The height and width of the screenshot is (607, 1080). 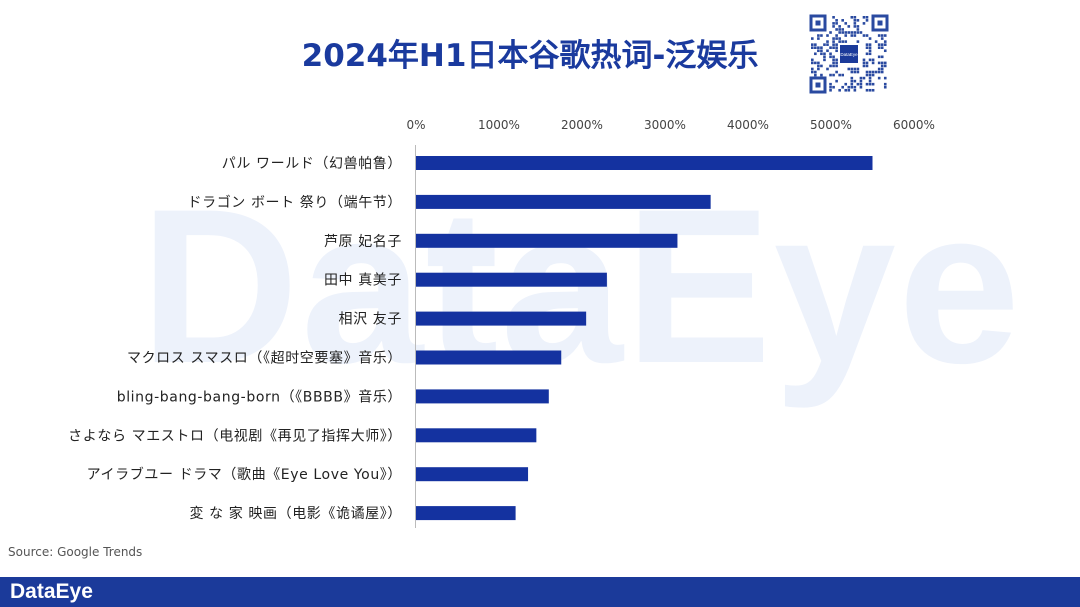 What do you see at coordinates (259, 396) in the screenshot?
I see `category-label: bling-bang-bang-born（《BBBB》音乐）` at bounding box center [259, 396].